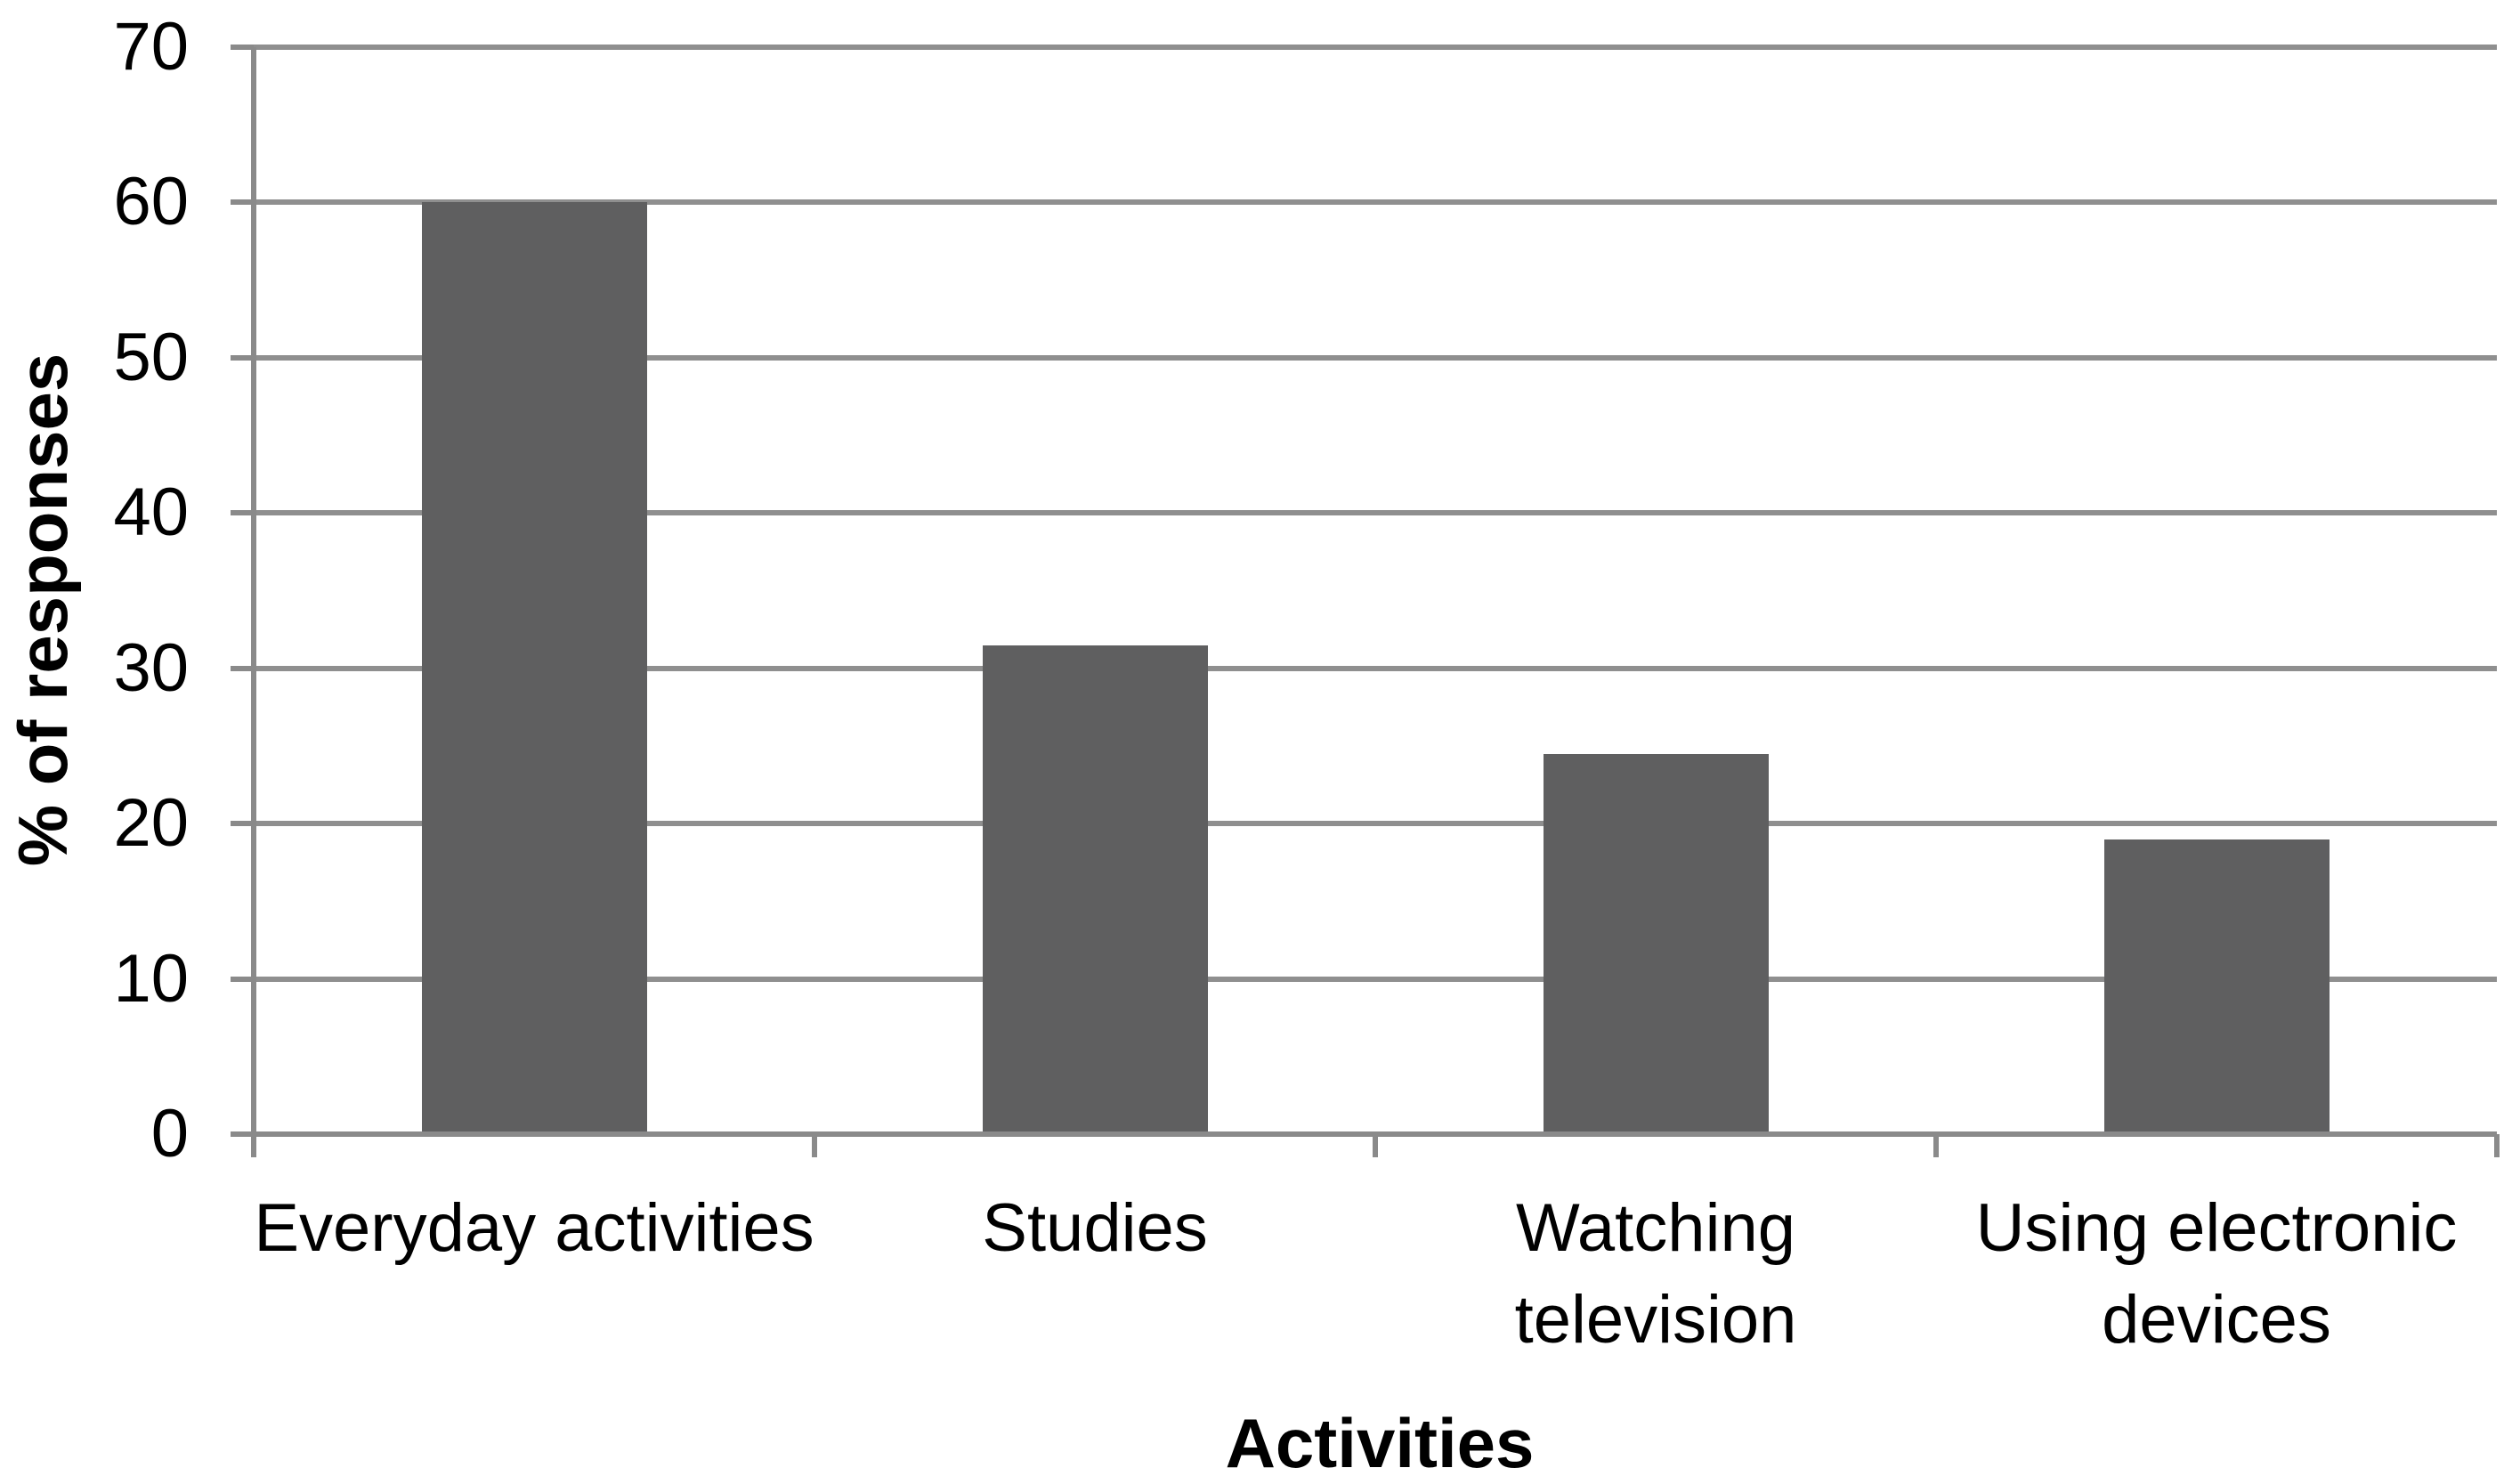 Image resolution: width=2520 pixels, height=1476 pixels. I want to click on y-tick-label: 50, so click(151, 357).